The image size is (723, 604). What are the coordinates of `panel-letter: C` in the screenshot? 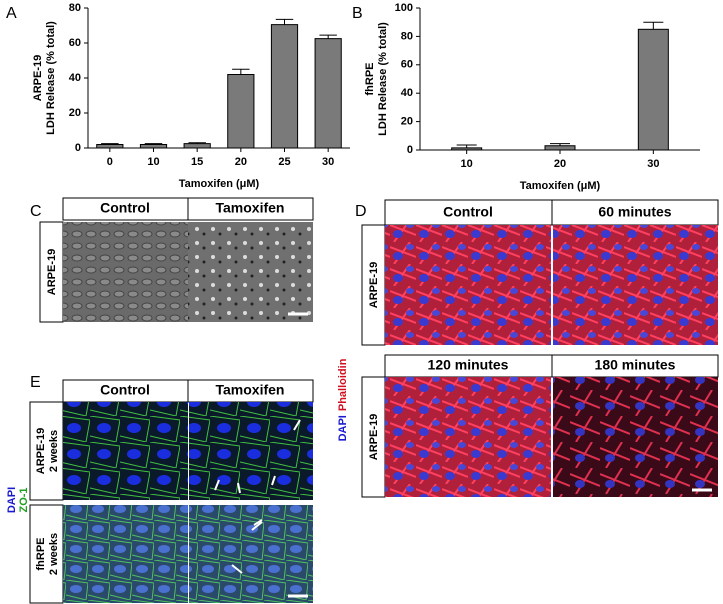 It's located at (36, 211).